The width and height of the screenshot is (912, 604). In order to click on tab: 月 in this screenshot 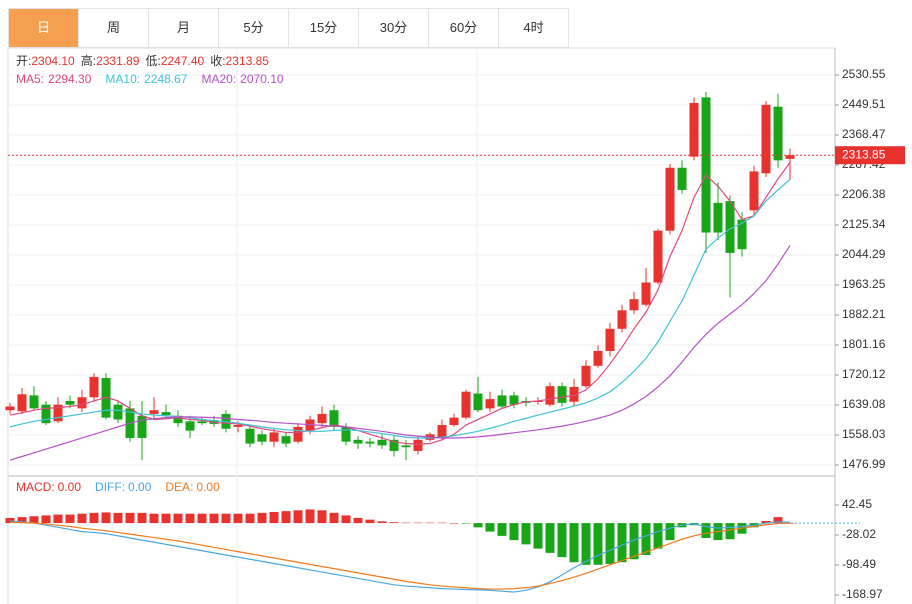, I will do `click(184, 28)`.